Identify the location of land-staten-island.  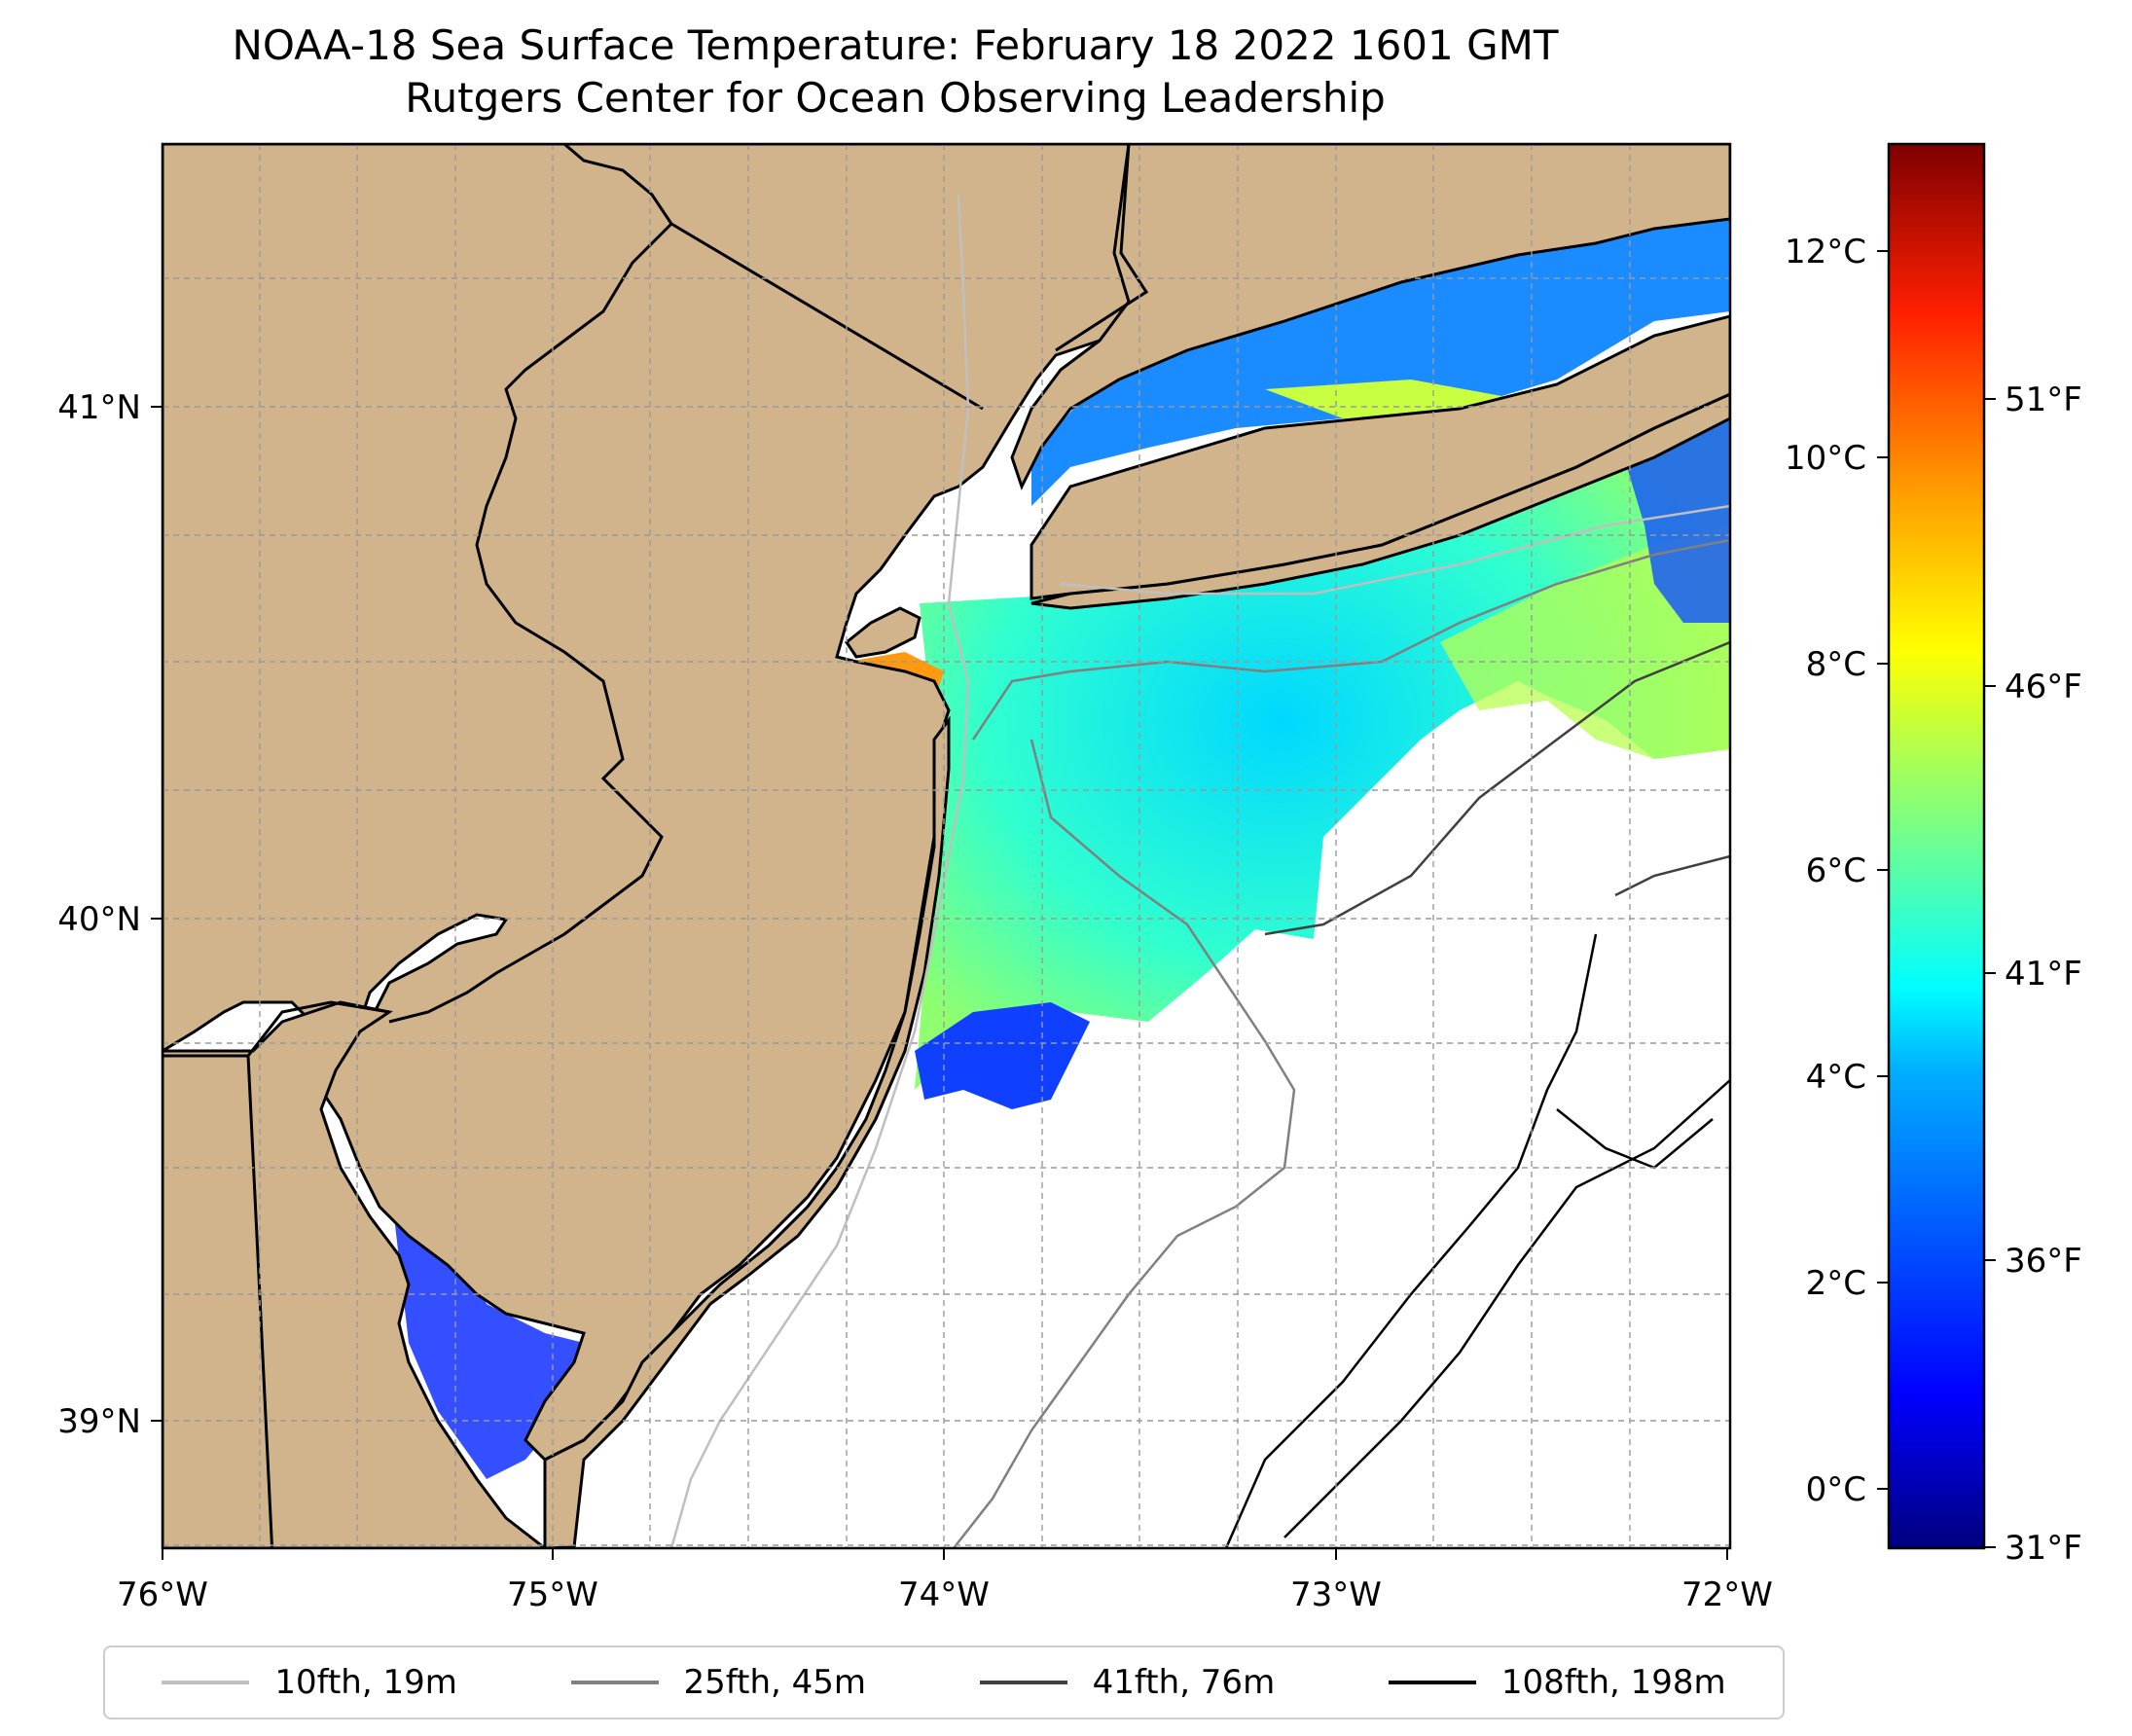
(883, 633).